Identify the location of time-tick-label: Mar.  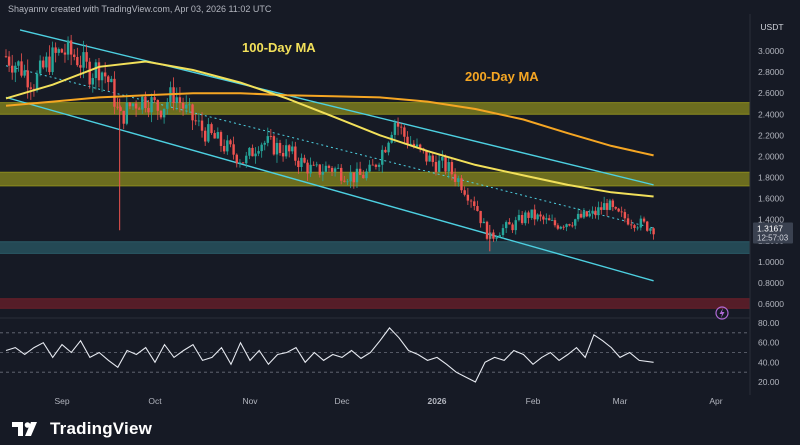
(620, 401).